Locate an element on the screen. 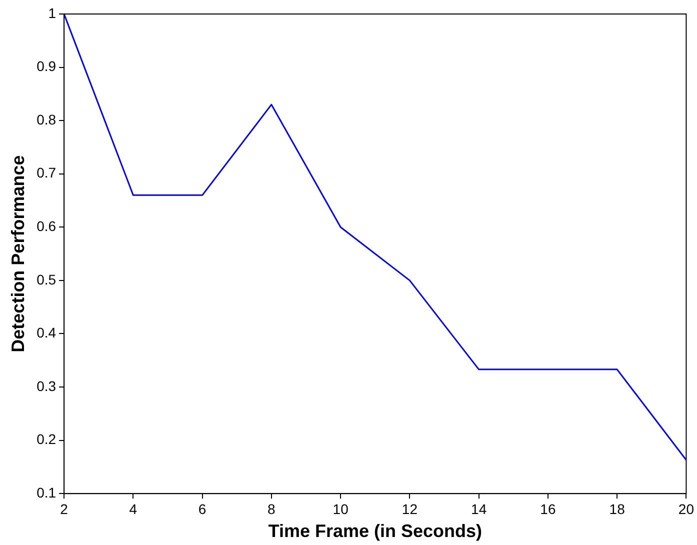  y-axis-title: Detection Performance is located at coordinates (18, 253).